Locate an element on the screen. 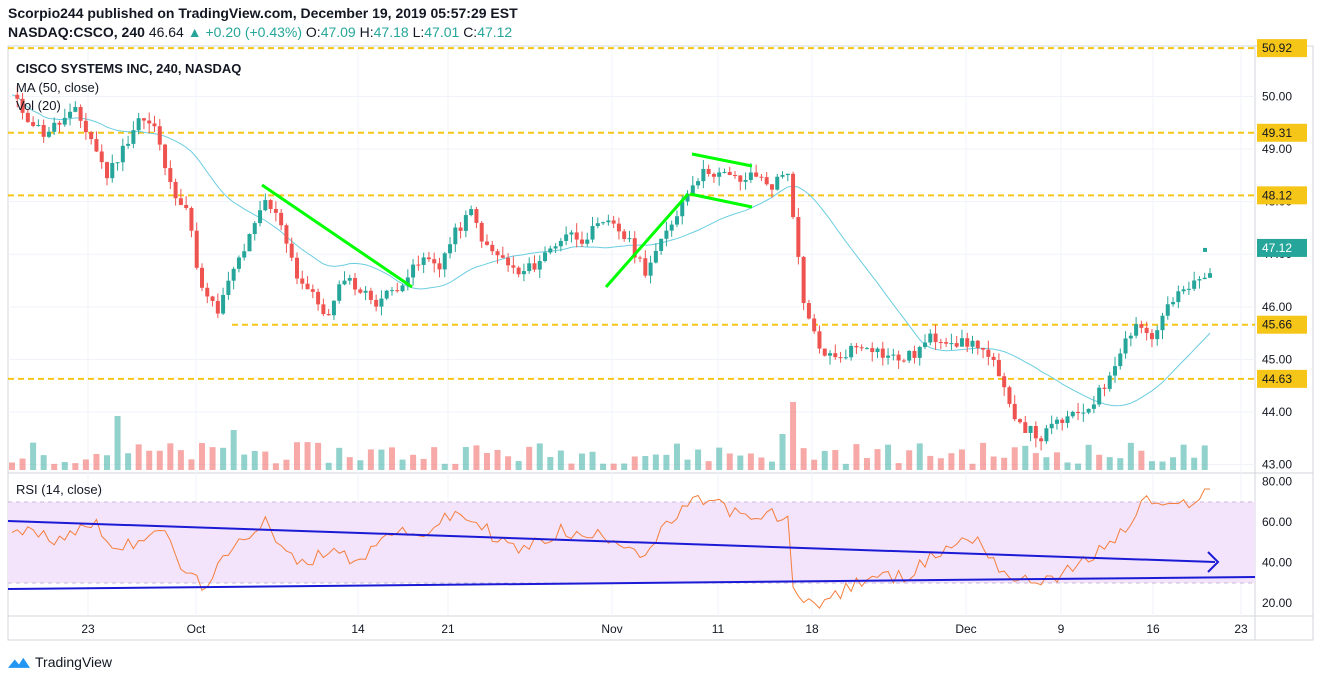 Image resolution: width=1320 pixels, height=683 pixels. tradingview-icon is located at coordinates (19, 662).